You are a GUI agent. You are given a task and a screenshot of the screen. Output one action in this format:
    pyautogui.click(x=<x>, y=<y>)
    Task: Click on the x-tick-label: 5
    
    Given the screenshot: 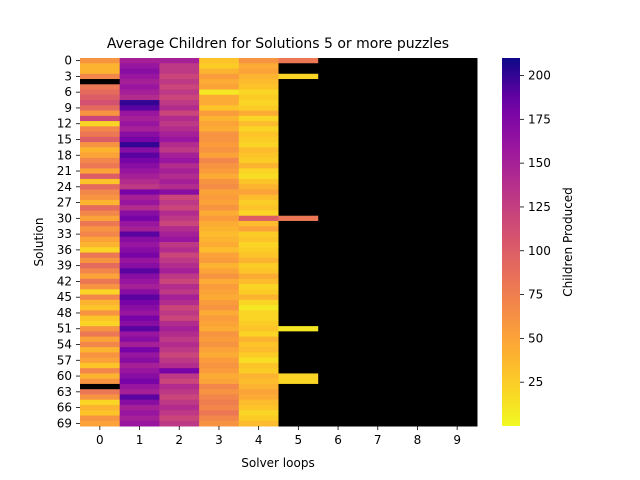 What is the action you would take?
    pyautogui.click(x=299, y=440)
    